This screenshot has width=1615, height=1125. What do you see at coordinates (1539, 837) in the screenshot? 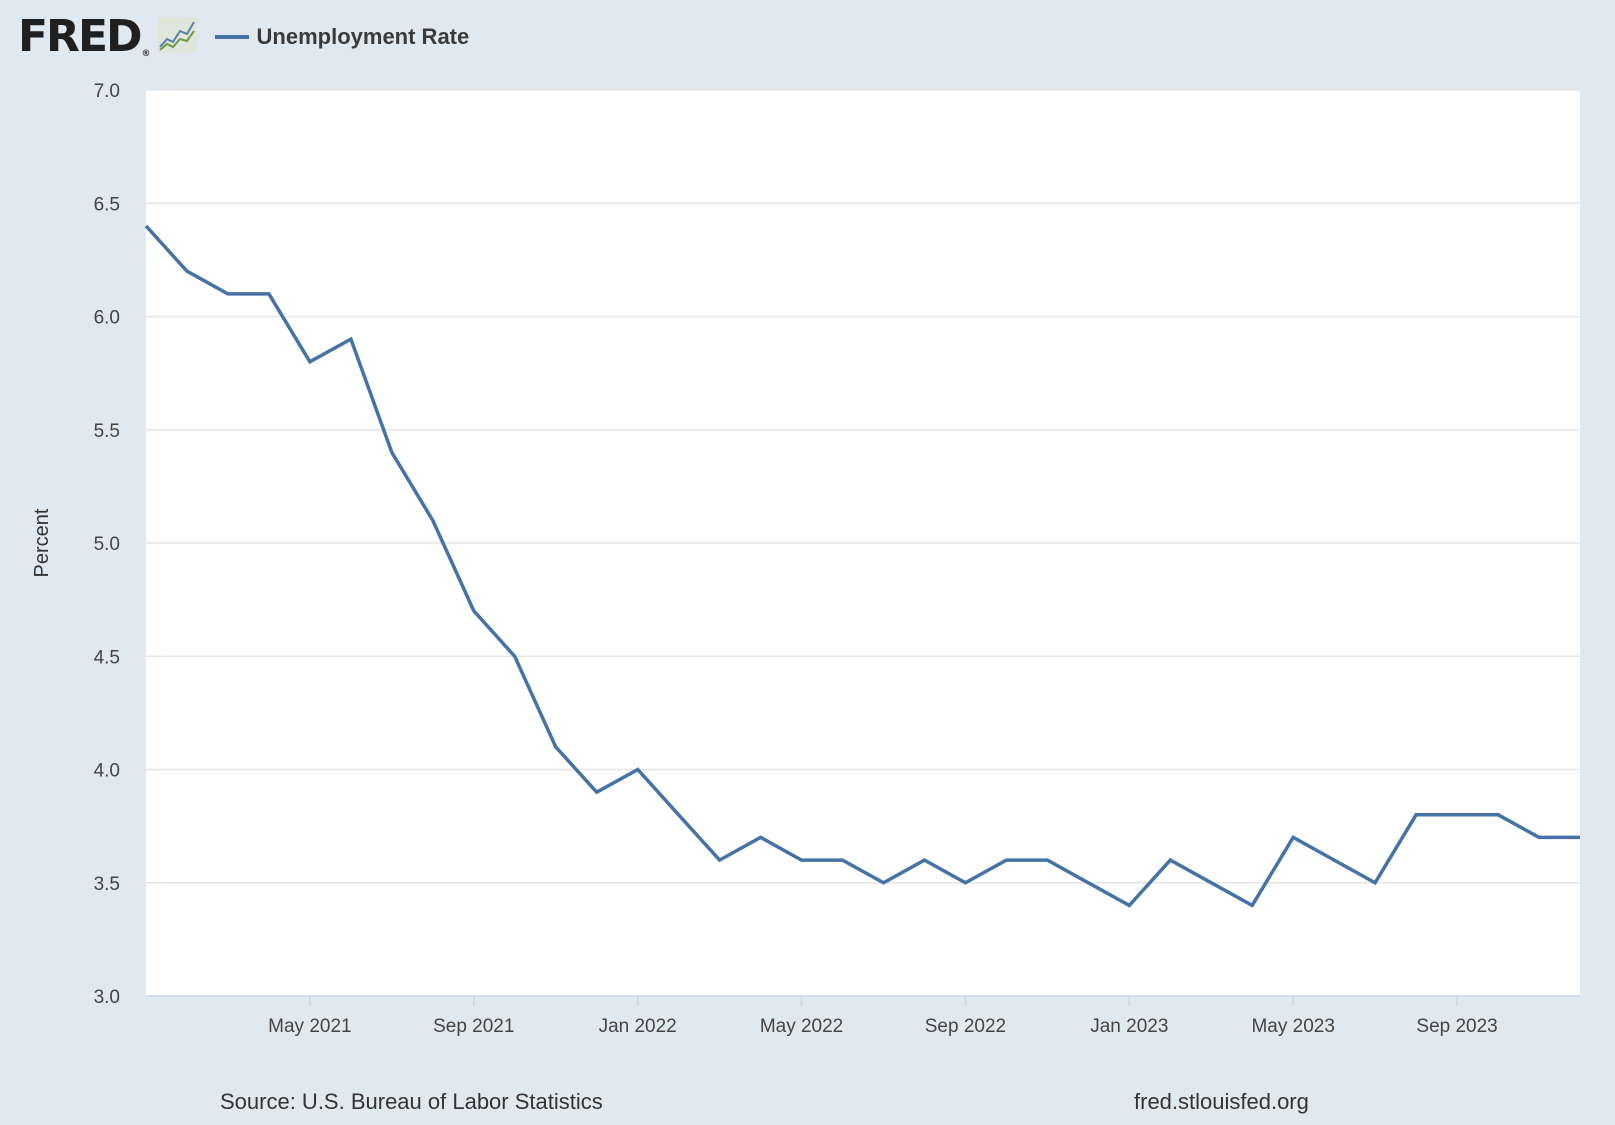
I see `data-point: 2023-11: 3.7` at bounding box center [1539, 837].